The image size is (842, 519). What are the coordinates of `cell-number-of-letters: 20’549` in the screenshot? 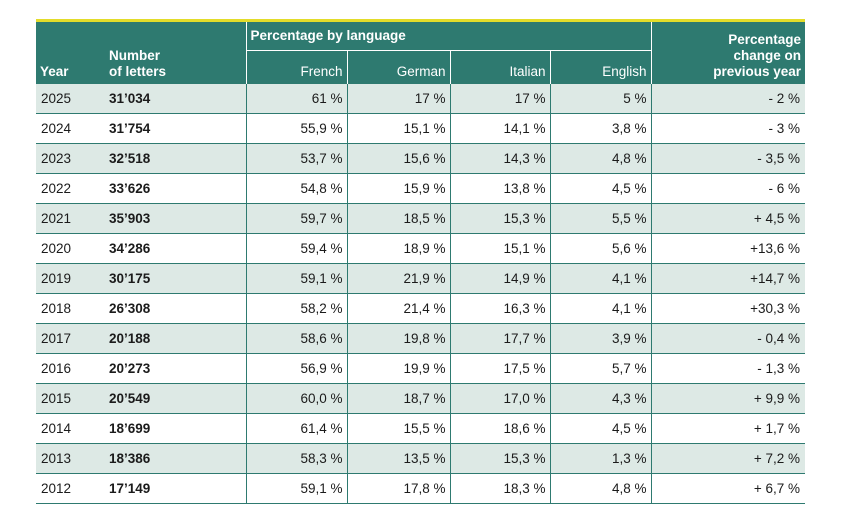 It's located at (175, 398).